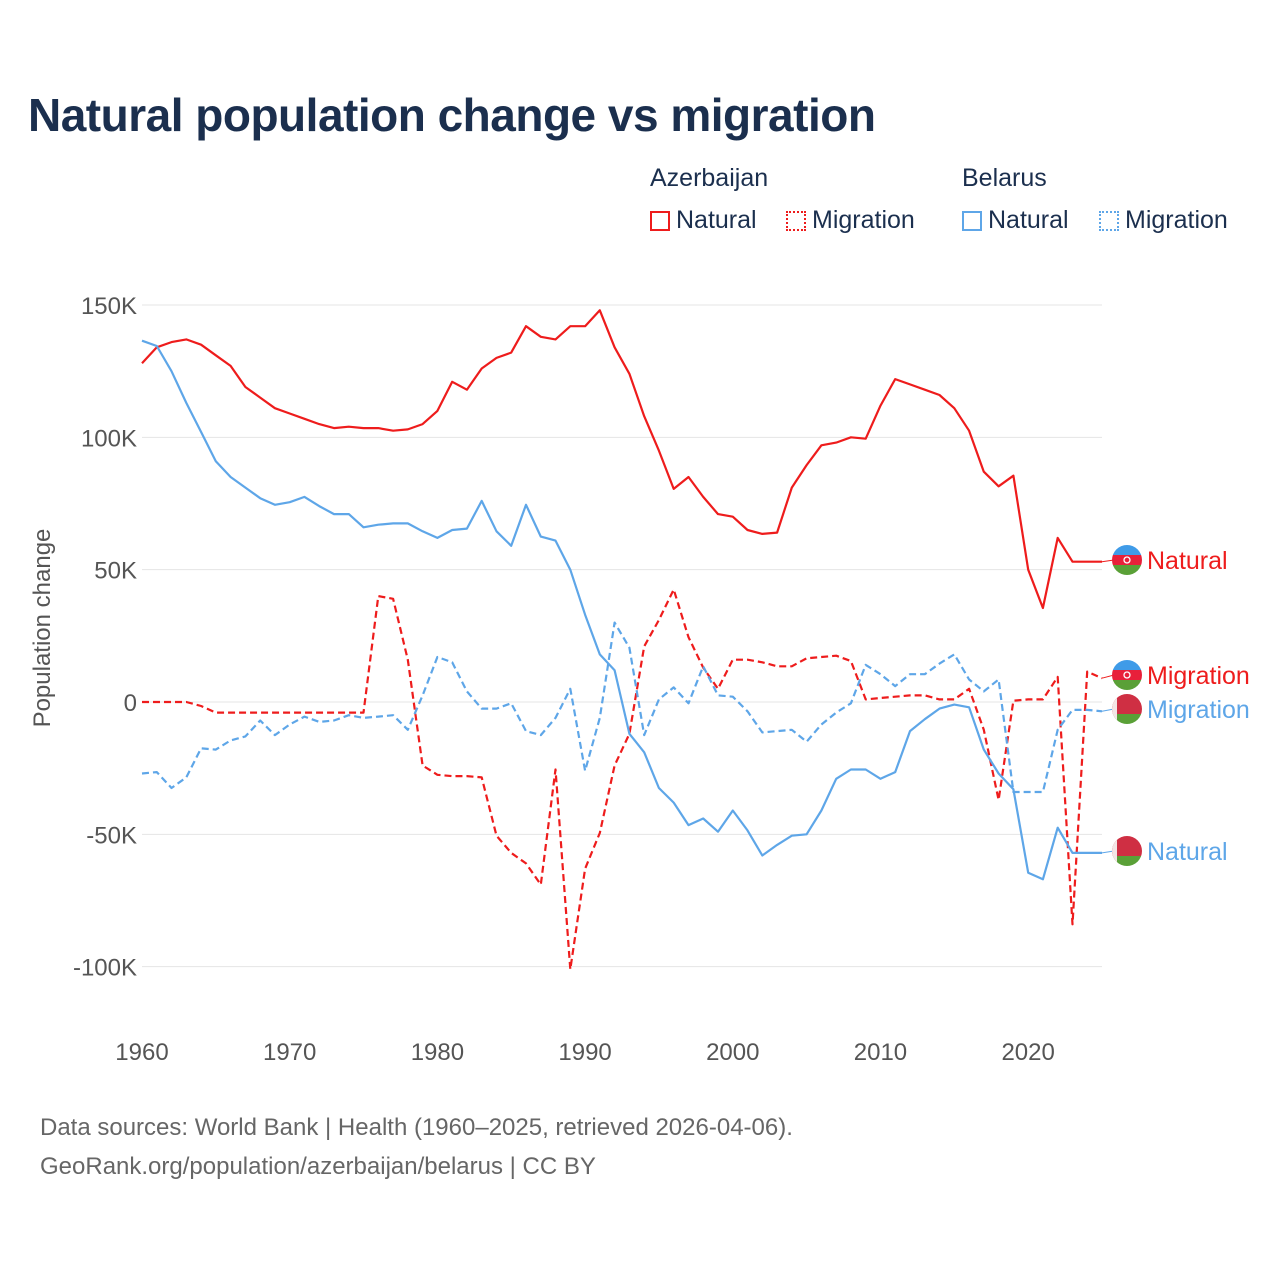  I want to click on x-tick-label: 2000, so click(732, 1052).